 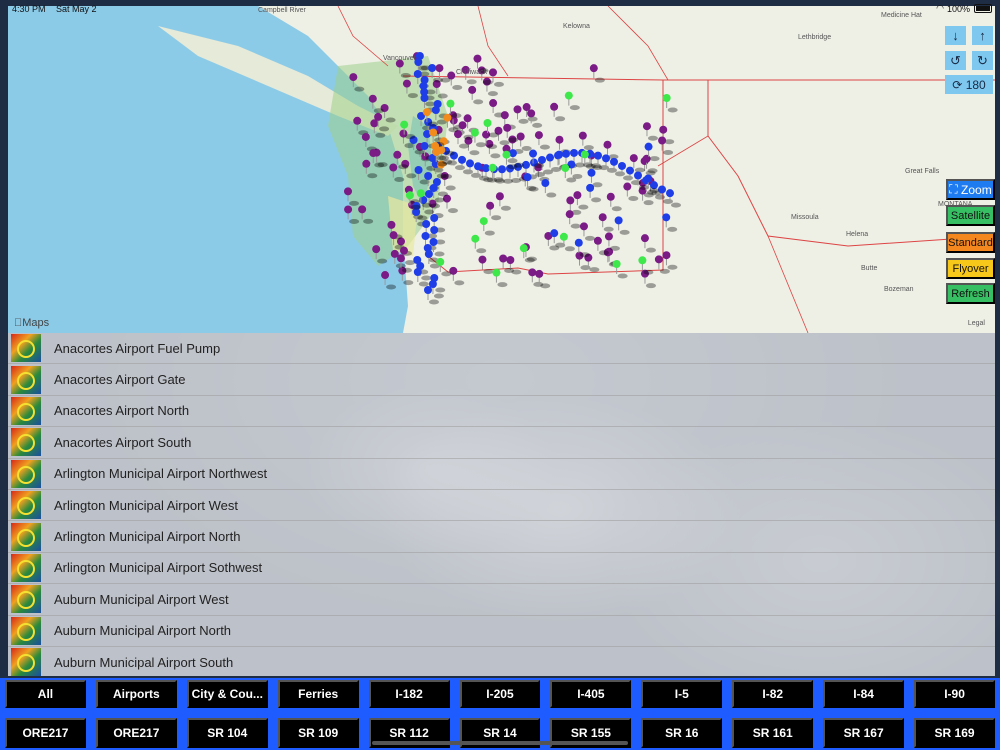 I want to click on move-down-button: ↓, so click(x=955, y=35).